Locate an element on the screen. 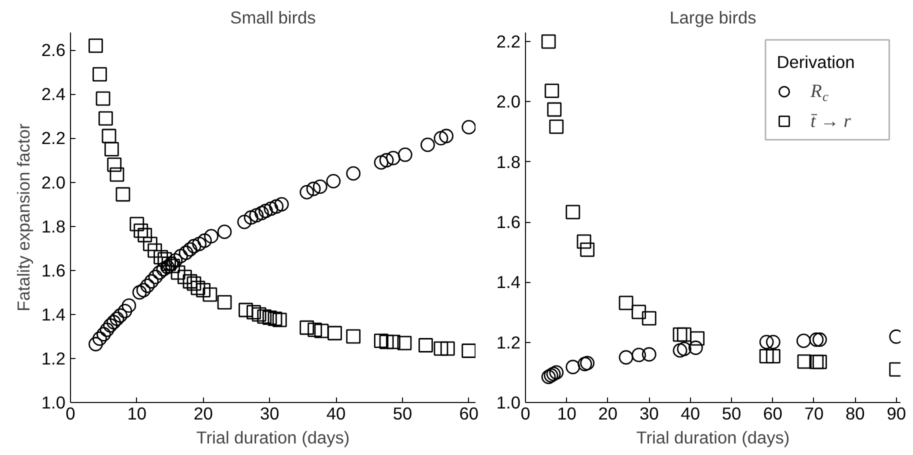  x-tick-label: 80 is located at coordinates (855, 414).